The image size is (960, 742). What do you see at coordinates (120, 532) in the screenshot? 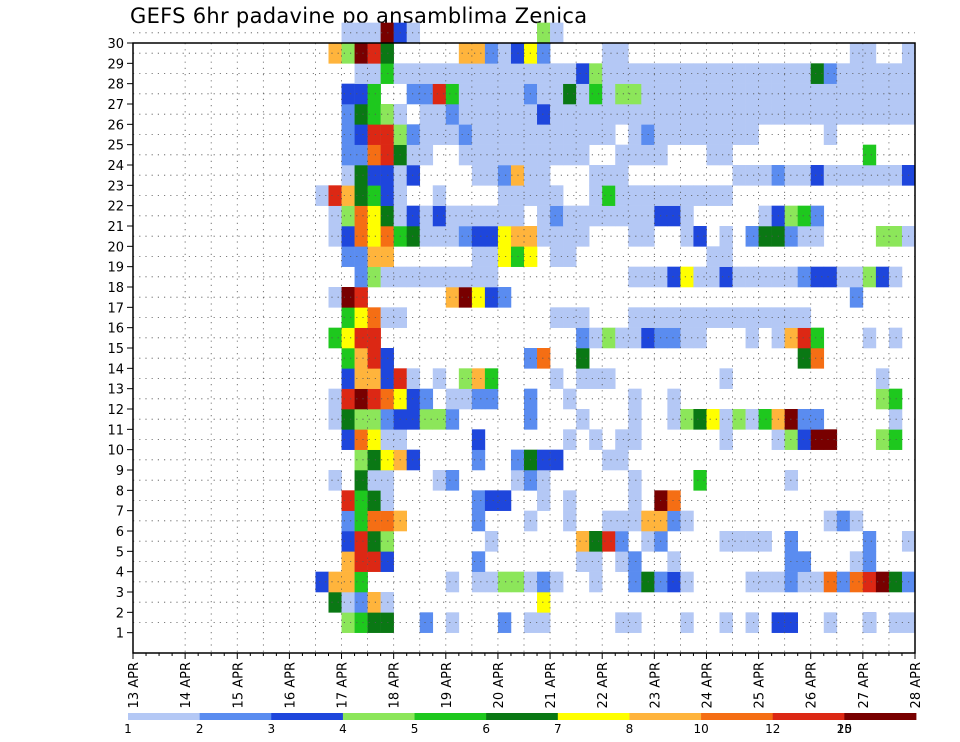
I see `y-tick-label: 6` at bounding box center [120, 532].